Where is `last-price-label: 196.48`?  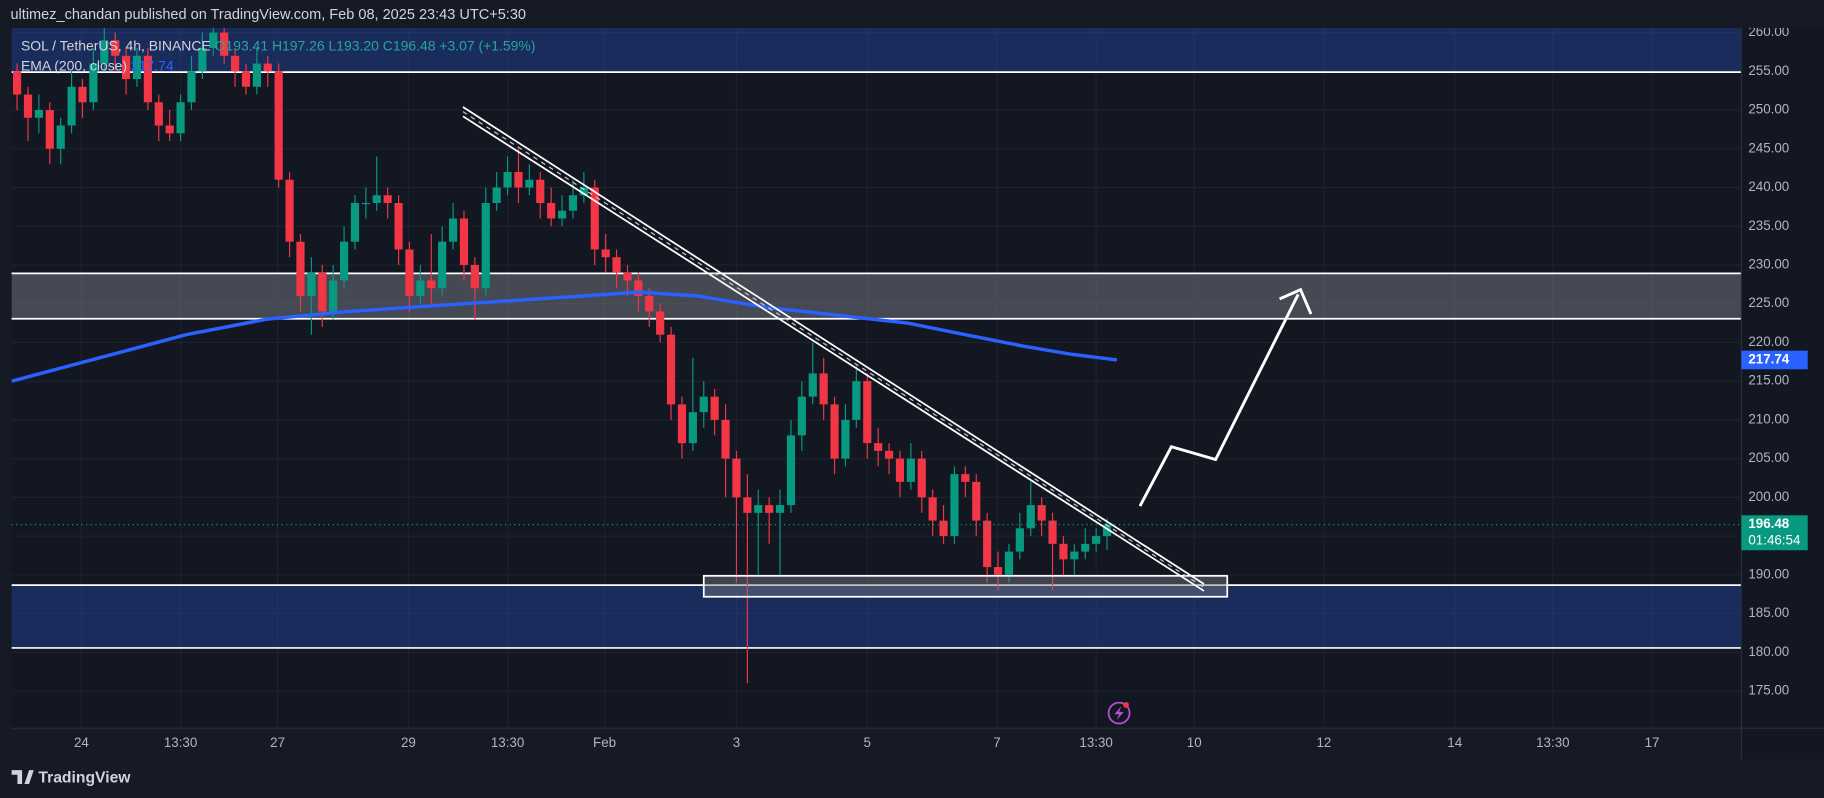
last-price-label: 196.48 is located at coordinates (1768, 523).